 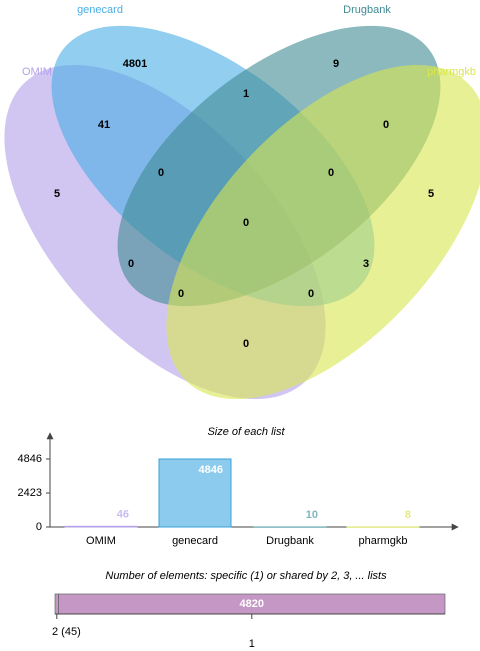 What do you see at coordinates (312, 515) in the screenshot?
I see `value-label: 10` at bounding box center [312, 515].